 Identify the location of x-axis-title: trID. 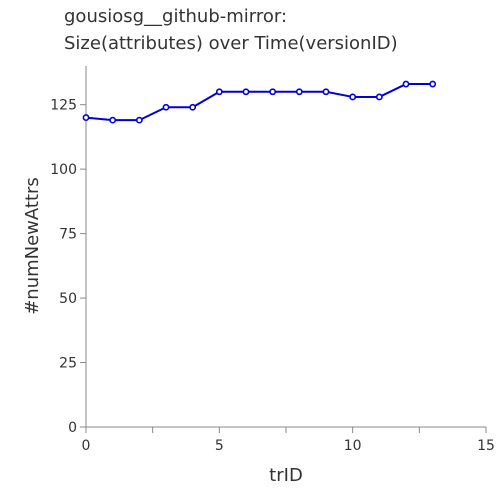
(286, 475).